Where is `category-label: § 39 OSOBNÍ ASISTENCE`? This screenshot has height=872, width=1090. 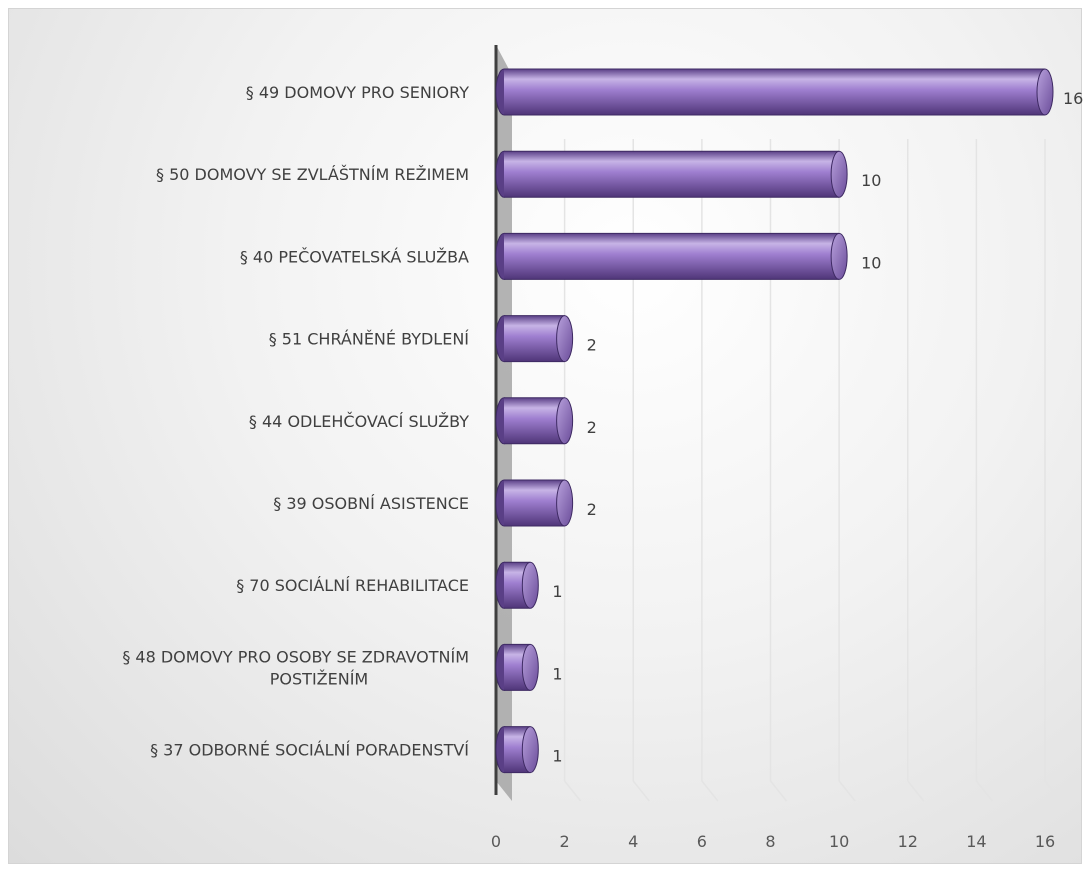
category-label: § 39 OSOBNÍ ASISTENCE is located at coordinates (371, 503).